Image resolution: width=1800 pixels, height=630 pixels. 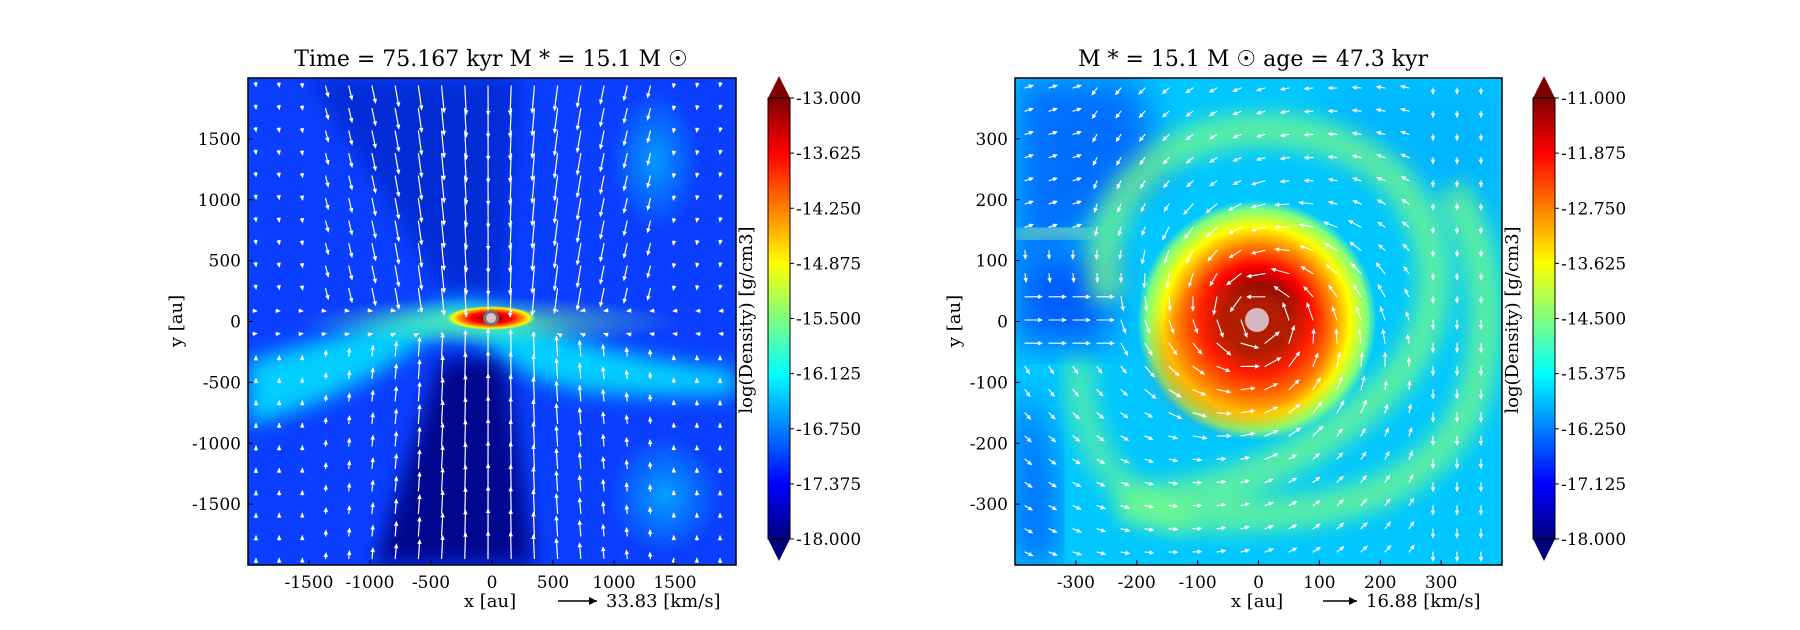 I want to click on right-y-tick-label-4: 100, so click(x=992, y=262).